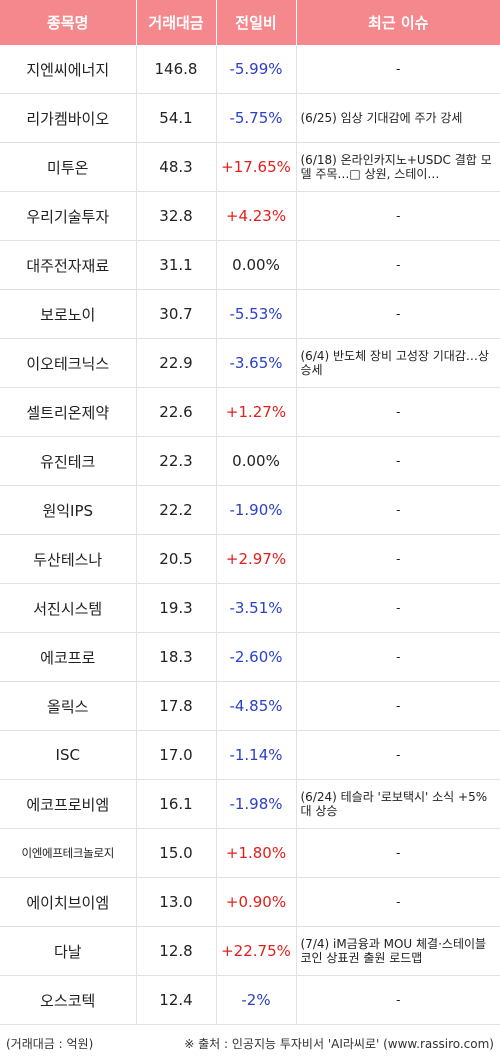 The height and width of the screenshot is (1061, 500). I want to click on stock-name: 오스코텍, so click(68, 1000).